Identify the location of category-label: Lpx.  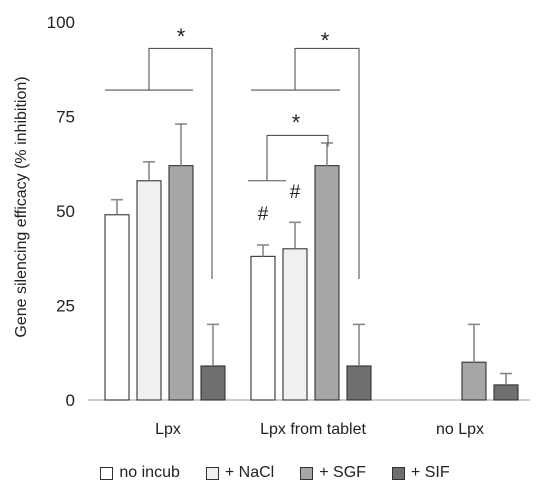
(168, 429).